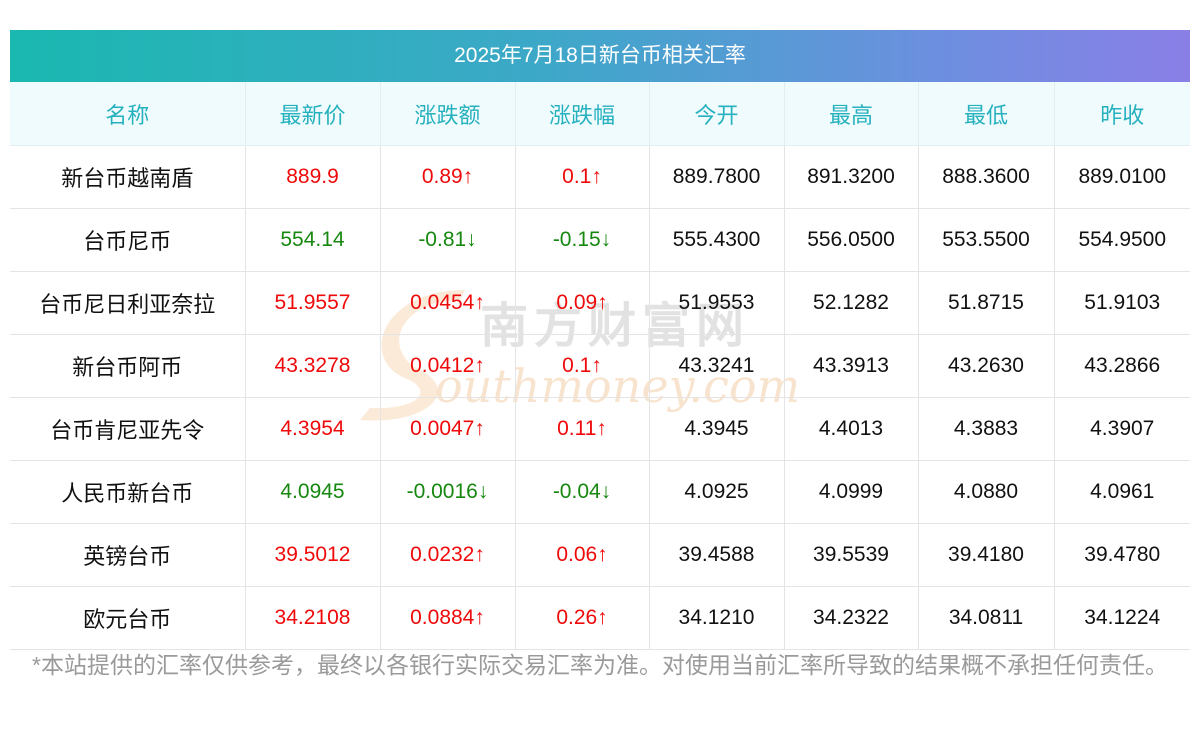  I want to click on cell-open: 51.9553, so click(717, 303).